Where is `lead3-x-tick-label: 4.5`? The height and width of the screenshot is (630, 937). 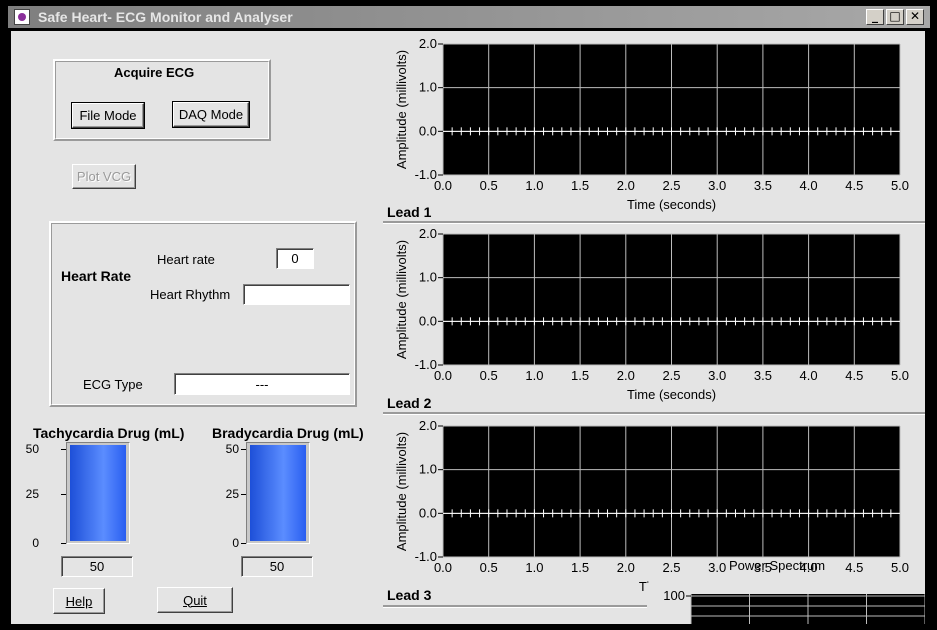
lead3-x-tick-label: 4.5 is located at coordinates (854, 567).